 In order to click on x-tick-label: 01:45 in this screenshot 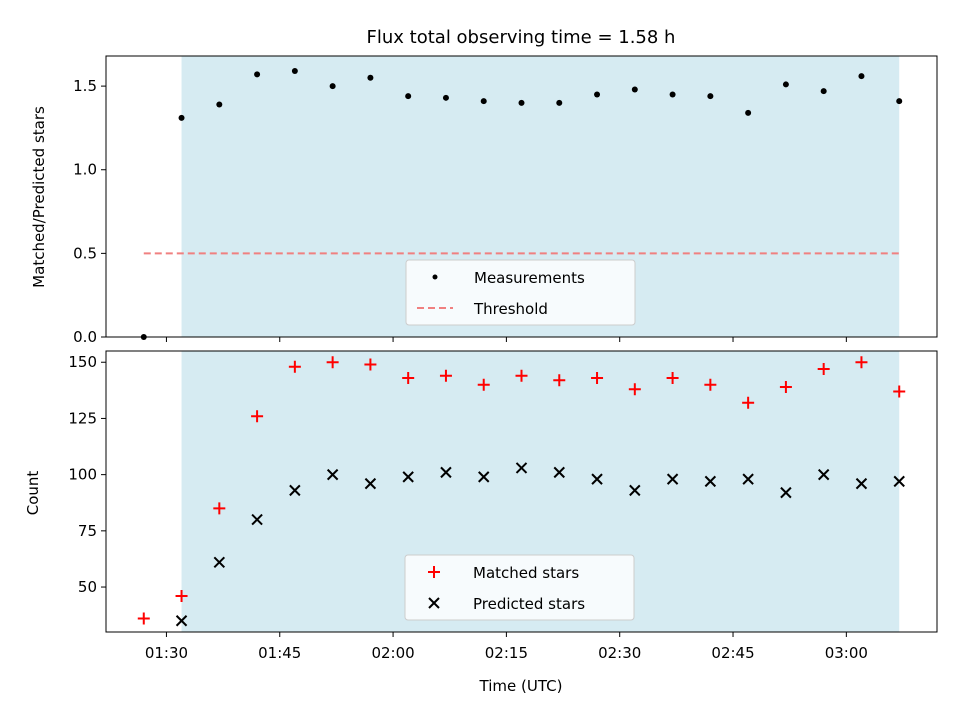, I will do `click(279, 653)`.